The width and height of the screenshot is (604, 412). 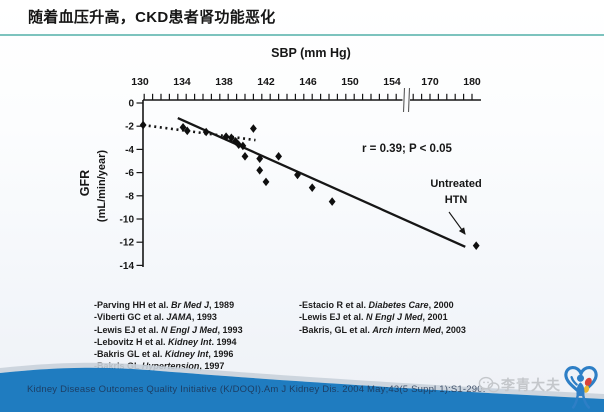 I want to click on bottom-wave, so click(x=302, y=387).